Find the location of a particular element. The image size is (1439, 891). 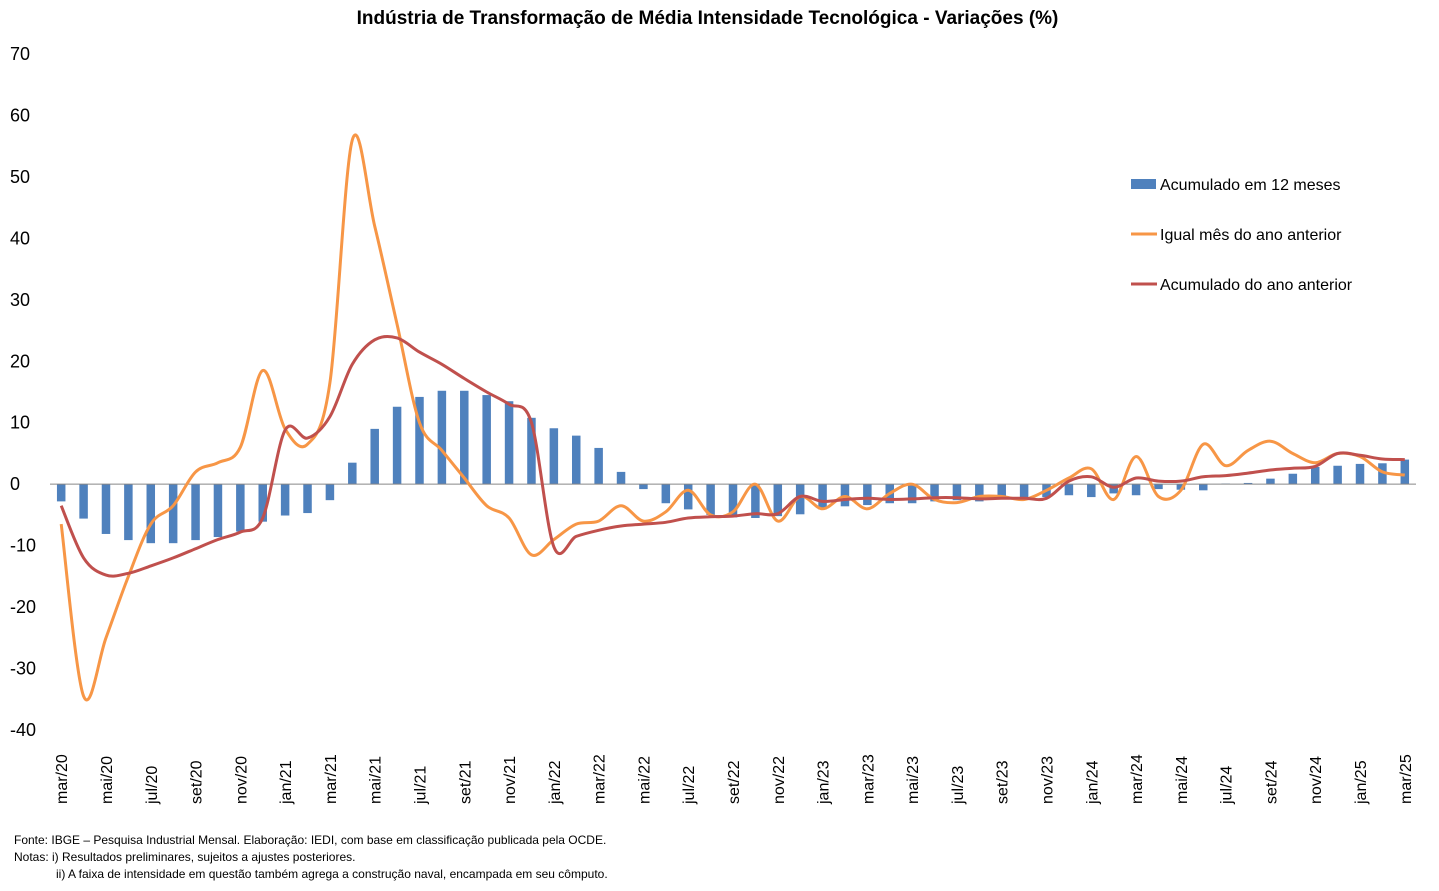

y-tick-label: -10 is located at coordinates (23, 546).